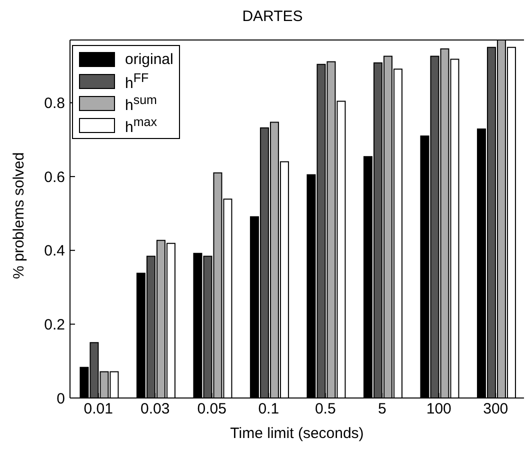 Image resolution: width=529 pixels, height=456 pixels. I want to click on legend-label: h$^{max}$, so click(141, 125).